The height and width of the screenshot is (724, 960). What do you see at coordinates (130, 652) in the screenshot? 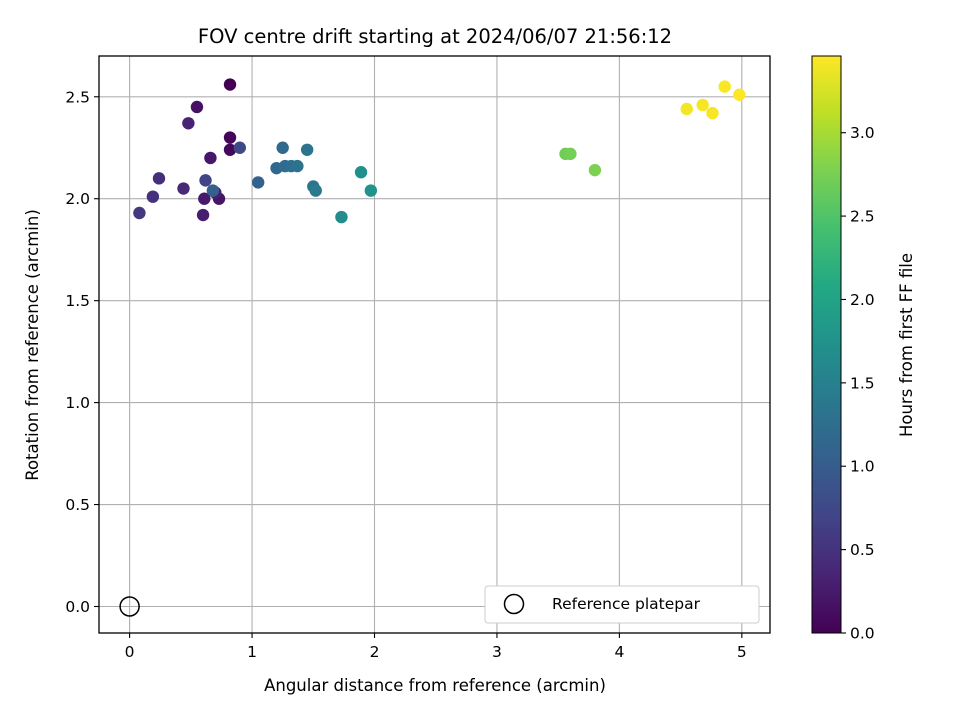
I see `x-tick-label: 0` at bounding box center [130, 652].